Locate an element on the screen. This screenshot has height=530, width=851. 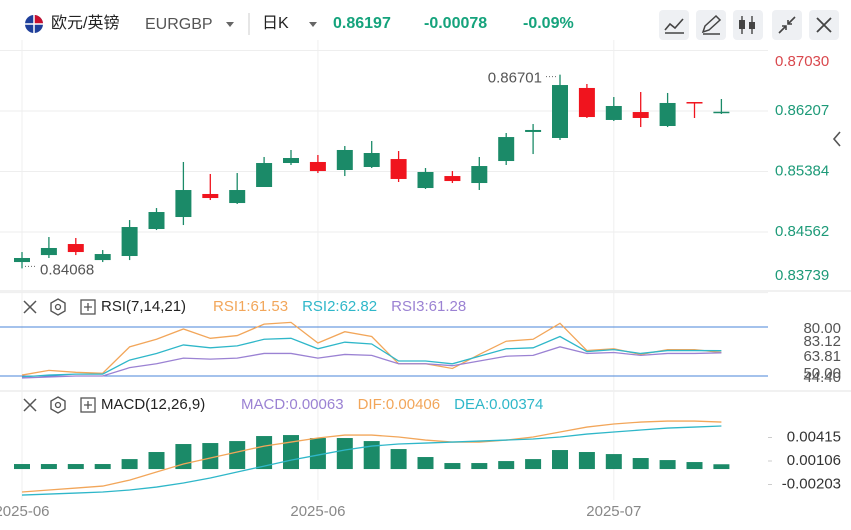
legend-entry: RSI2:62.82 is located at coordinates (339, 306).